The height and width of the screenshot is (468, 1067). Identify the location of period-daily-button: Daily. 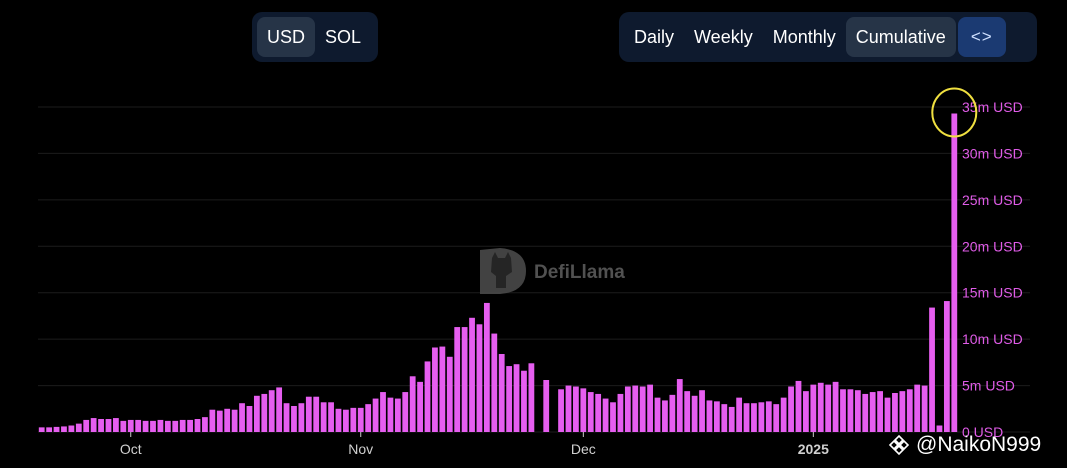
(654, 36).